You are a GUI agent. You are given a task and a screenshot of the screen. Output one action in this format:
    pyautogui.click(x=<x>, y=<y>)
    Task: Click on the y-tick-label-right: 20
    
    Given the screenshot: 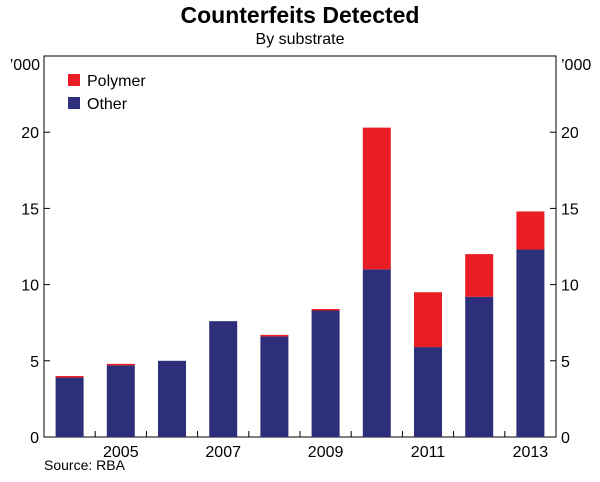 What is the action you would take?
    pyautogui.click(x=570, y=133)
    